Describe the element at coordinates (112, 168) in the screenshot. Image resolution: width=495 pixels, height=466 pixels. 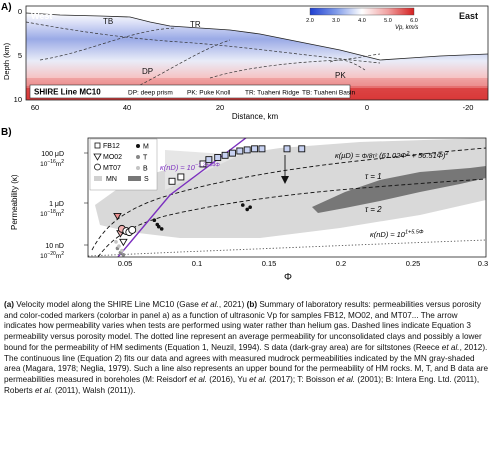
I see `legend-mt07: MT07` at that location.